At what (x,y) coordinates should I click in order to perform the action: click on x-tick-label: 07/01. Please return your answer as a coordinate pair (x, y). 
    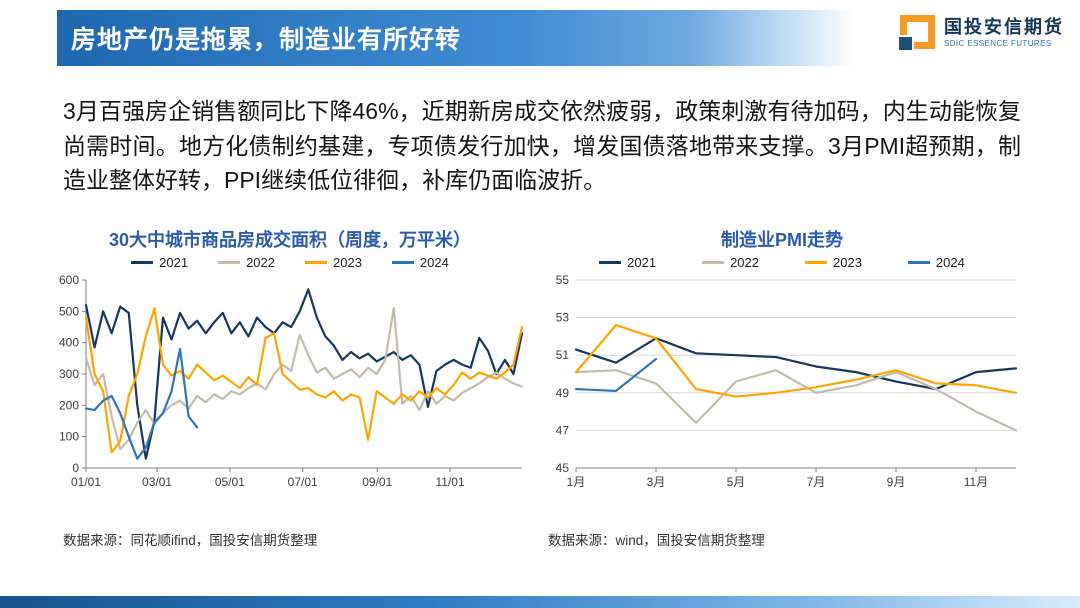
    Looking at the image, I should click on (303, 482).